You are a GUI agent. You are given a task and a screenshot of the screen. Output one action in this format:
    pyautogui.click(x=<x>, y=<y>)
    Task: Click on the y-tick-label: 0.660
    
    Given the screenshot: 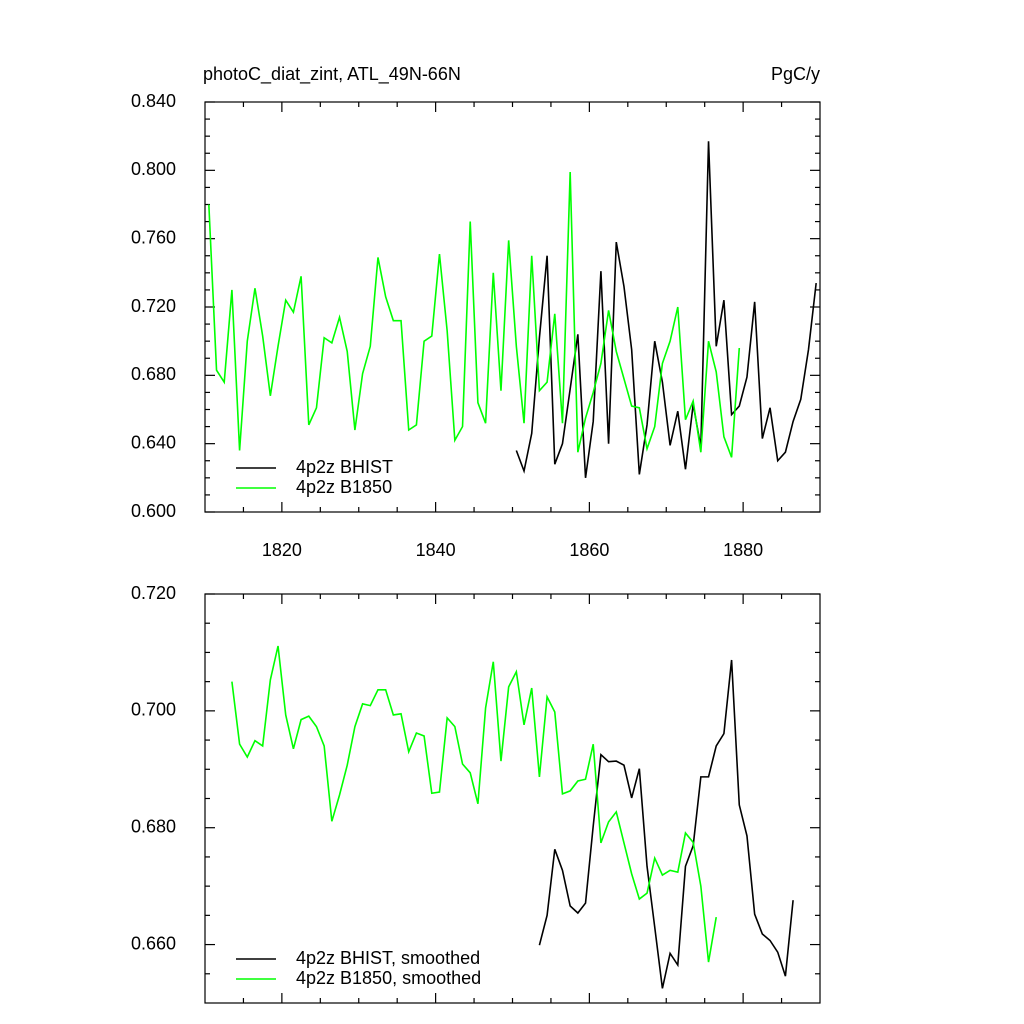 What is the action you would take?
    pyautogui.click(x=153, y=943)
    